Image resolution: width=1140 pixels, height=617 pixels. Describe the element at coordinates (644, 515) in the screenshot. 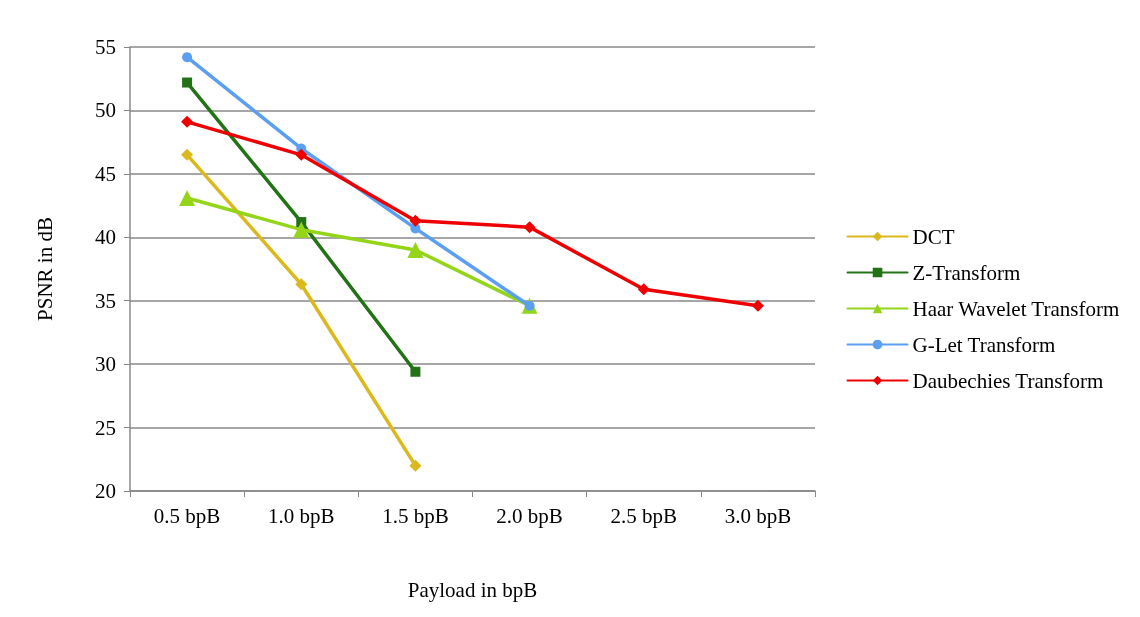

I see `x-tick-label: 2.5 bpB` at that location.